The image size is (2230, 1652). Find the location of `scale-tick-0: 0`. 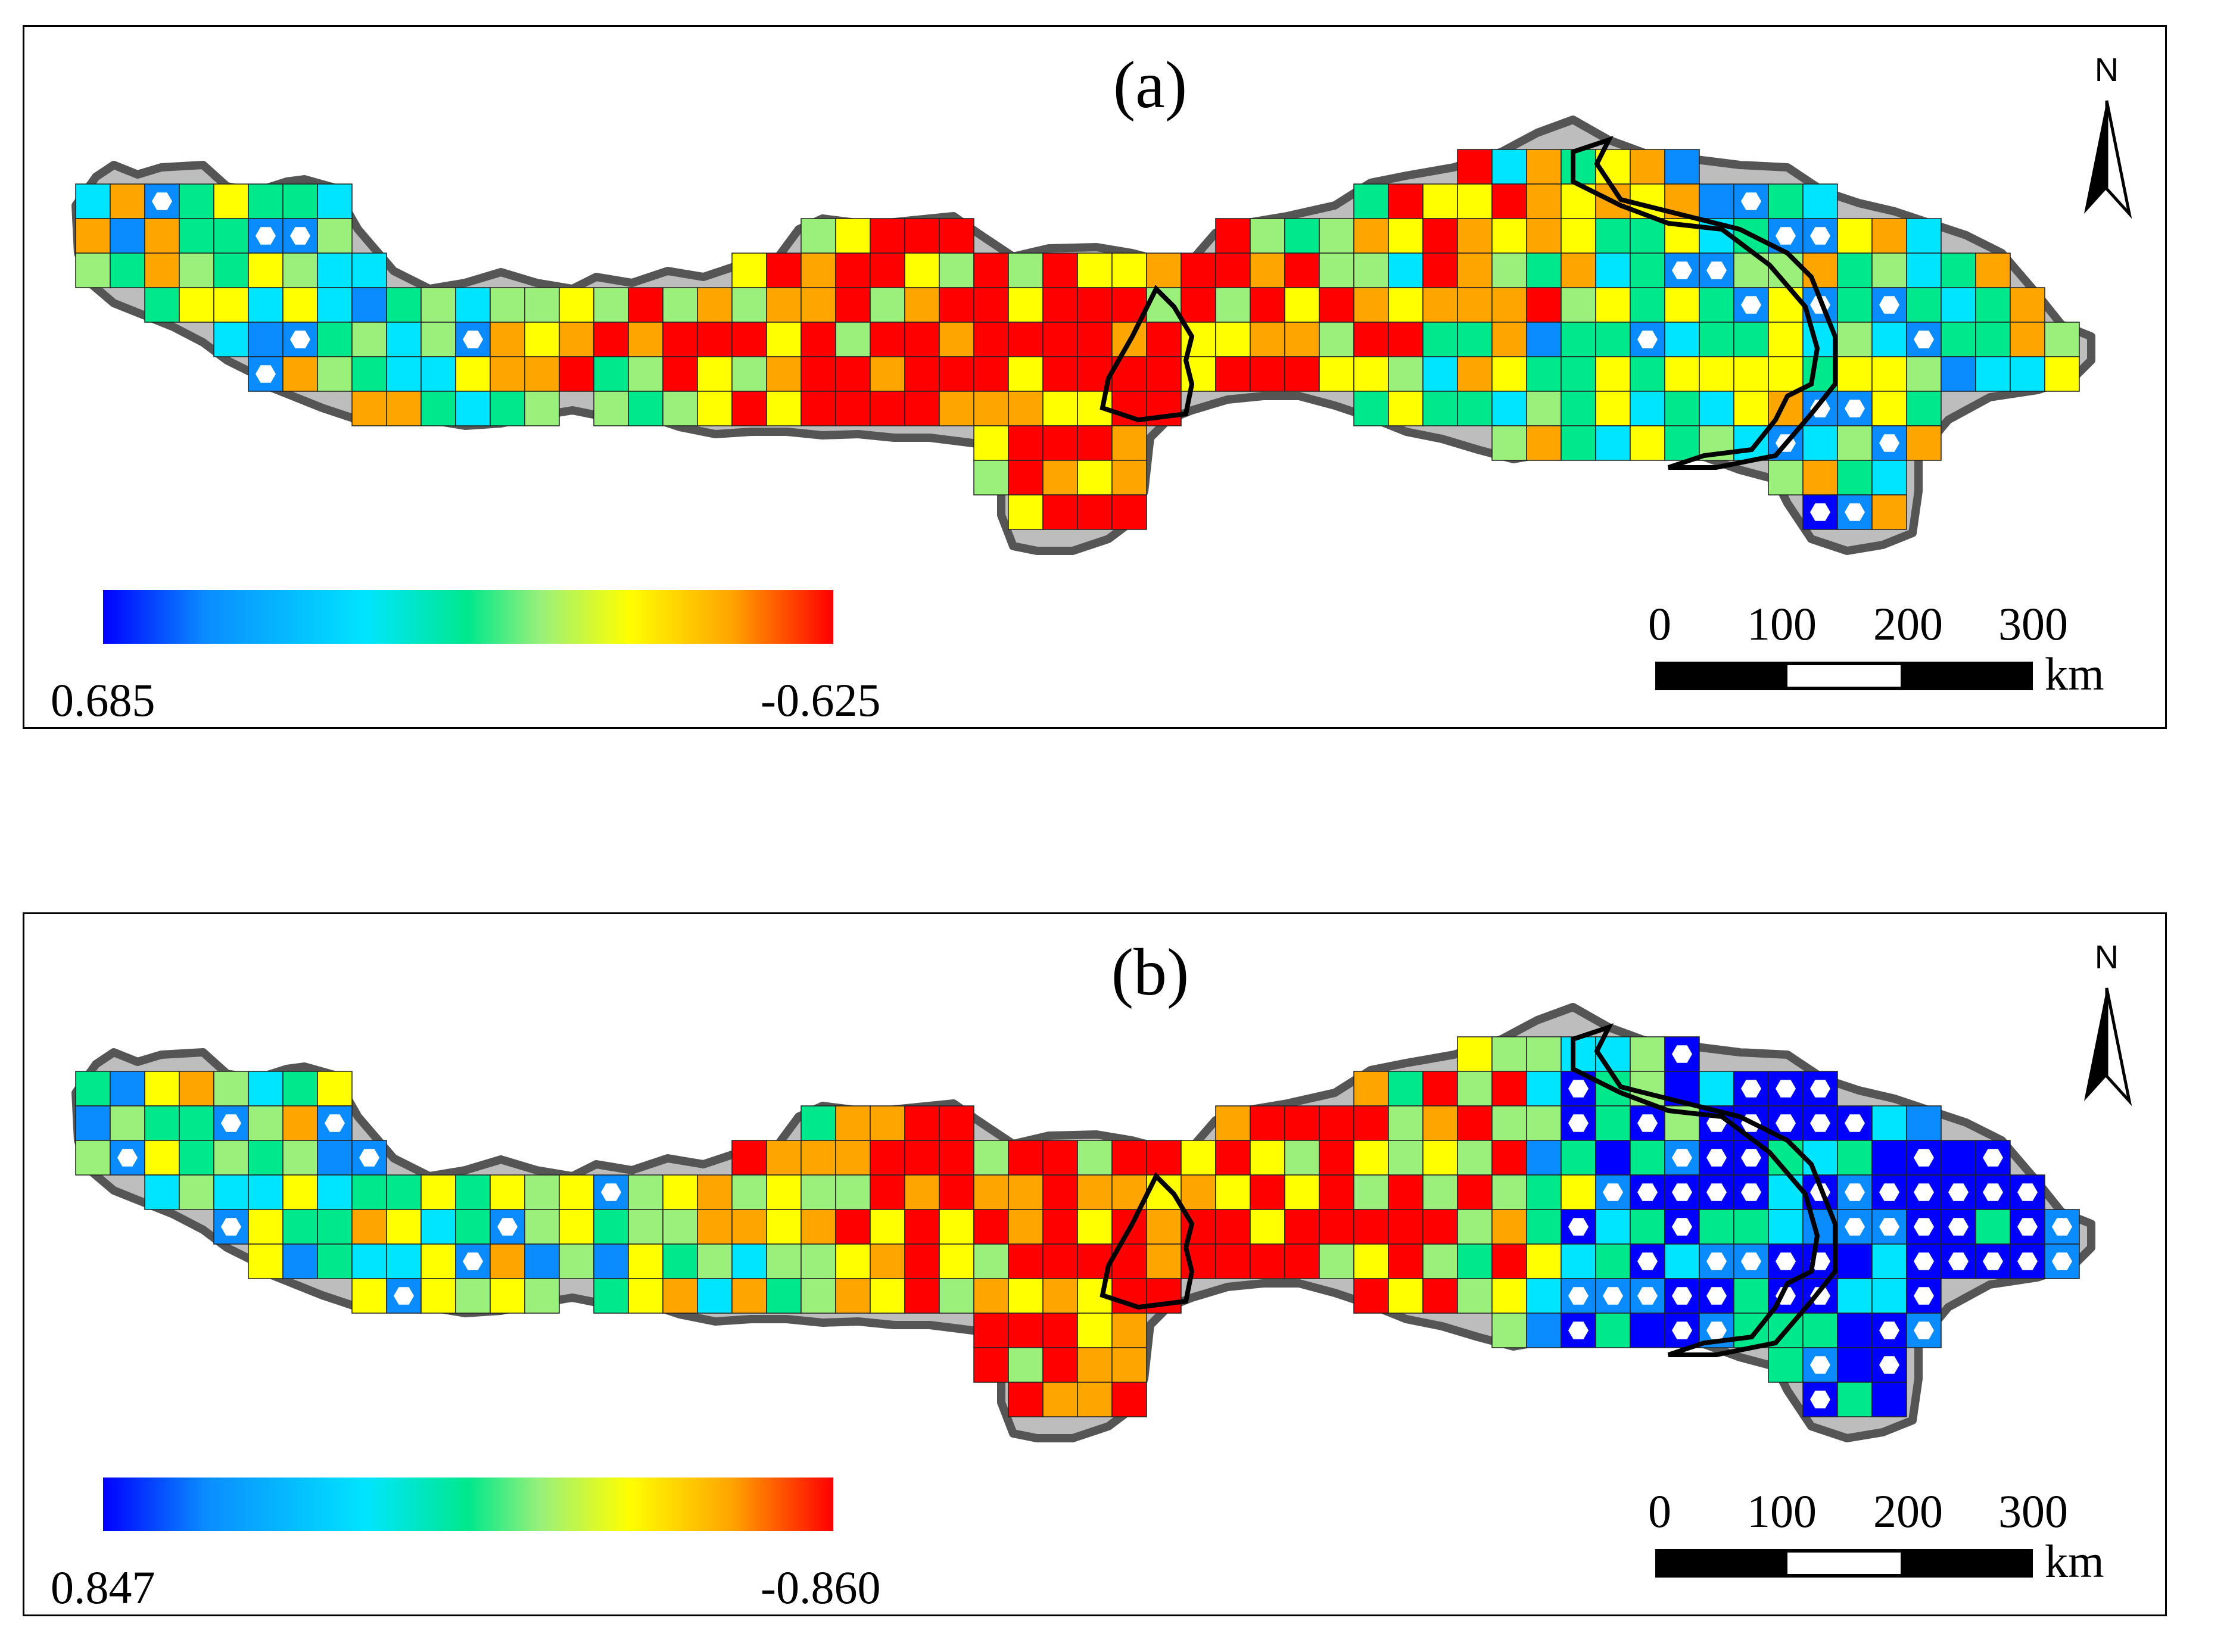

scale-tick-0: 0 is located at coordinates (1659, 624).